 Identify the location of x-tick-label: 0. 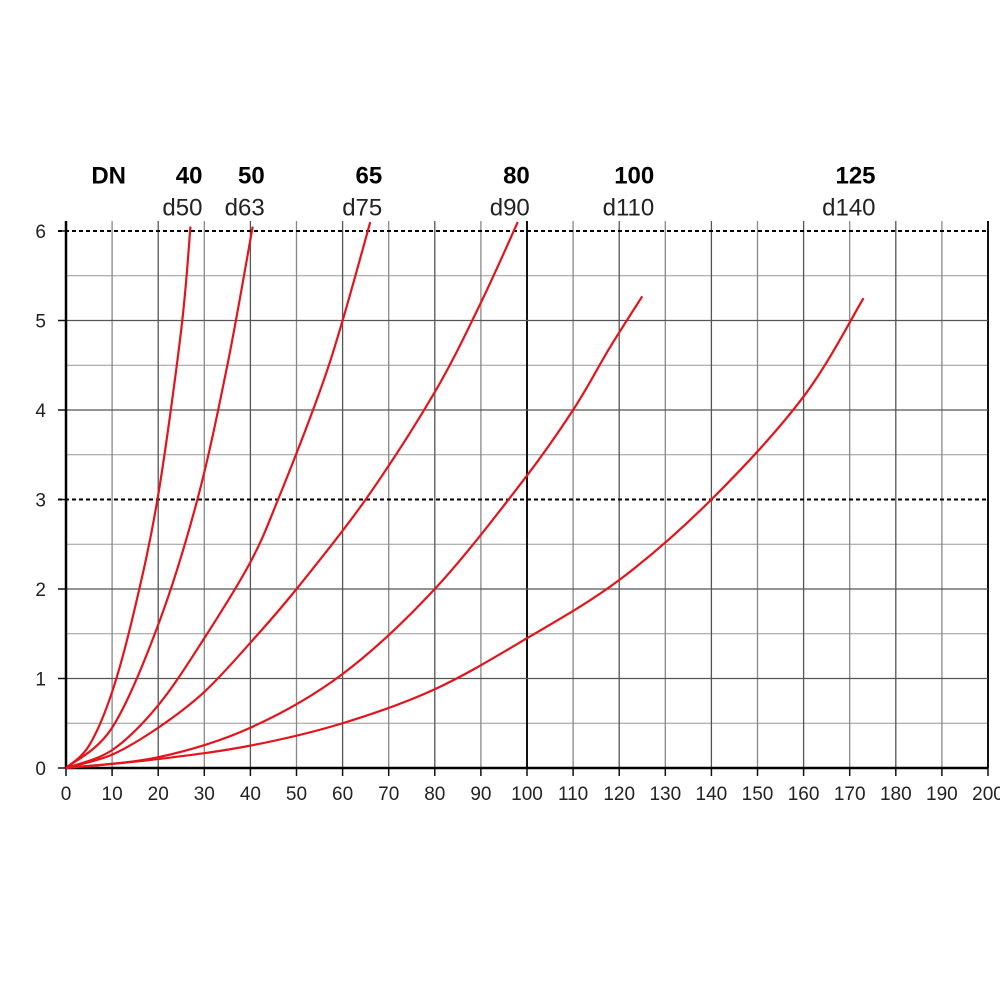
(66, 794).